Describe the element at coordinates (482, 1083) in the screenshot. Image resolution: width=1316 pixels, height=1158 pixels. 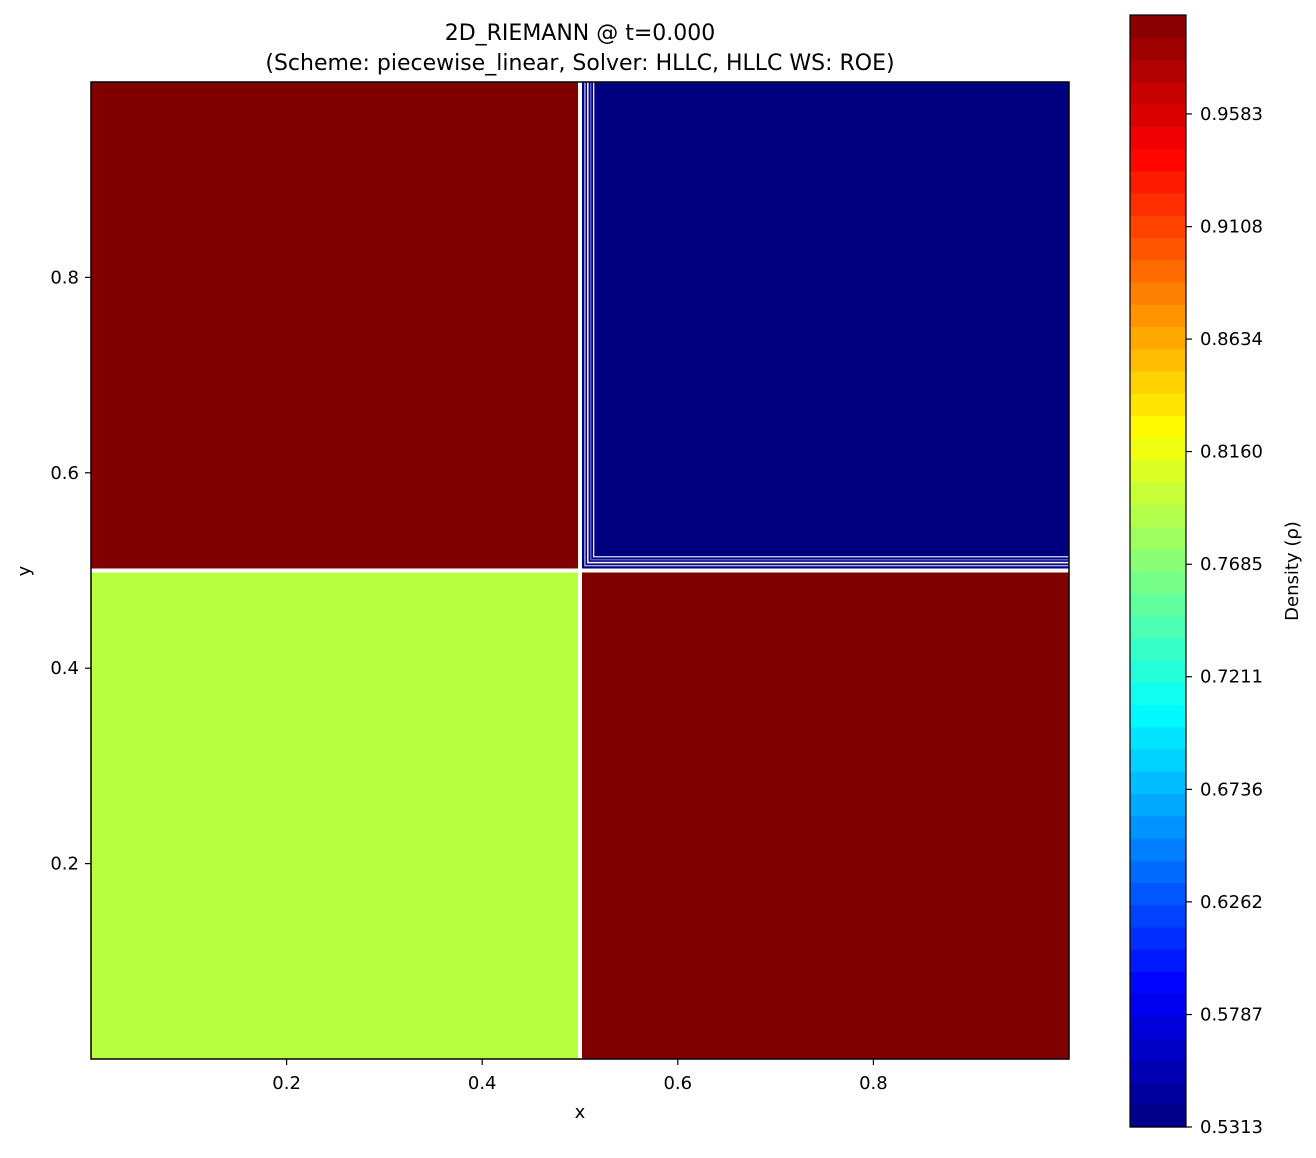
I see `x-tick-label: 0.4` at that location.